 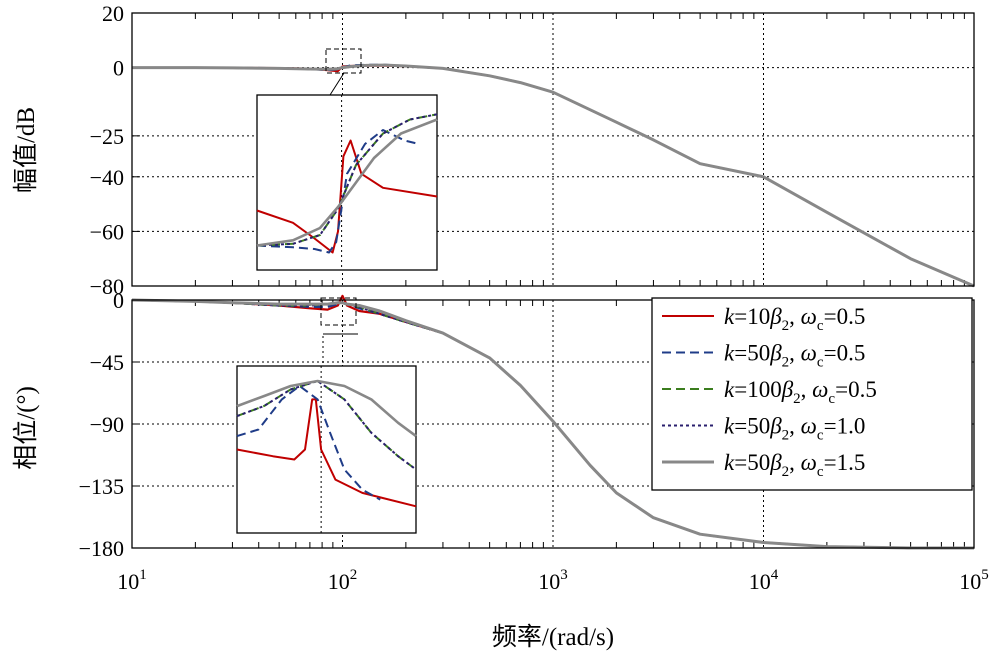 I want to click on magnitude-y-axis-label: 幅值/dB, so click(x=26, y=150).